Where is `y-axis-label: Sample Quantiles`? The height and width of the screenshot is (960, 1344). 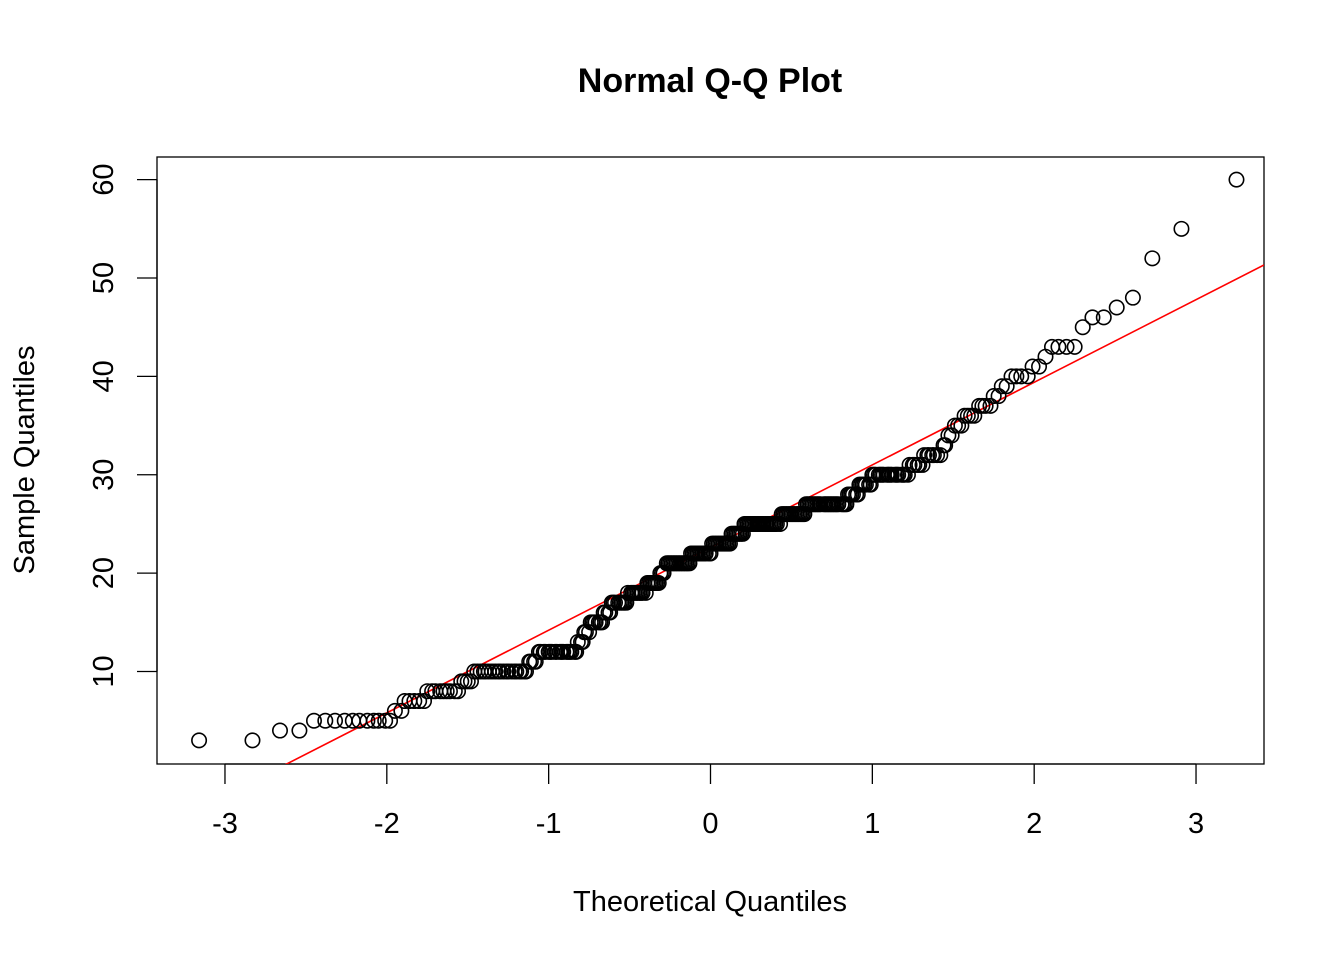
y-axis-label: Sample Quantiles is located at coordinates (25, 460).